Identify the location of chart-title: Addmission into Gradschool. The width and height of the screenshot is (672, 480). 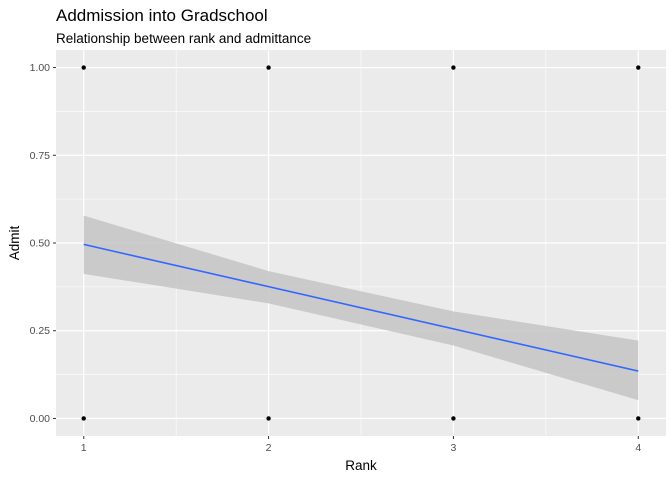
(162, 15).